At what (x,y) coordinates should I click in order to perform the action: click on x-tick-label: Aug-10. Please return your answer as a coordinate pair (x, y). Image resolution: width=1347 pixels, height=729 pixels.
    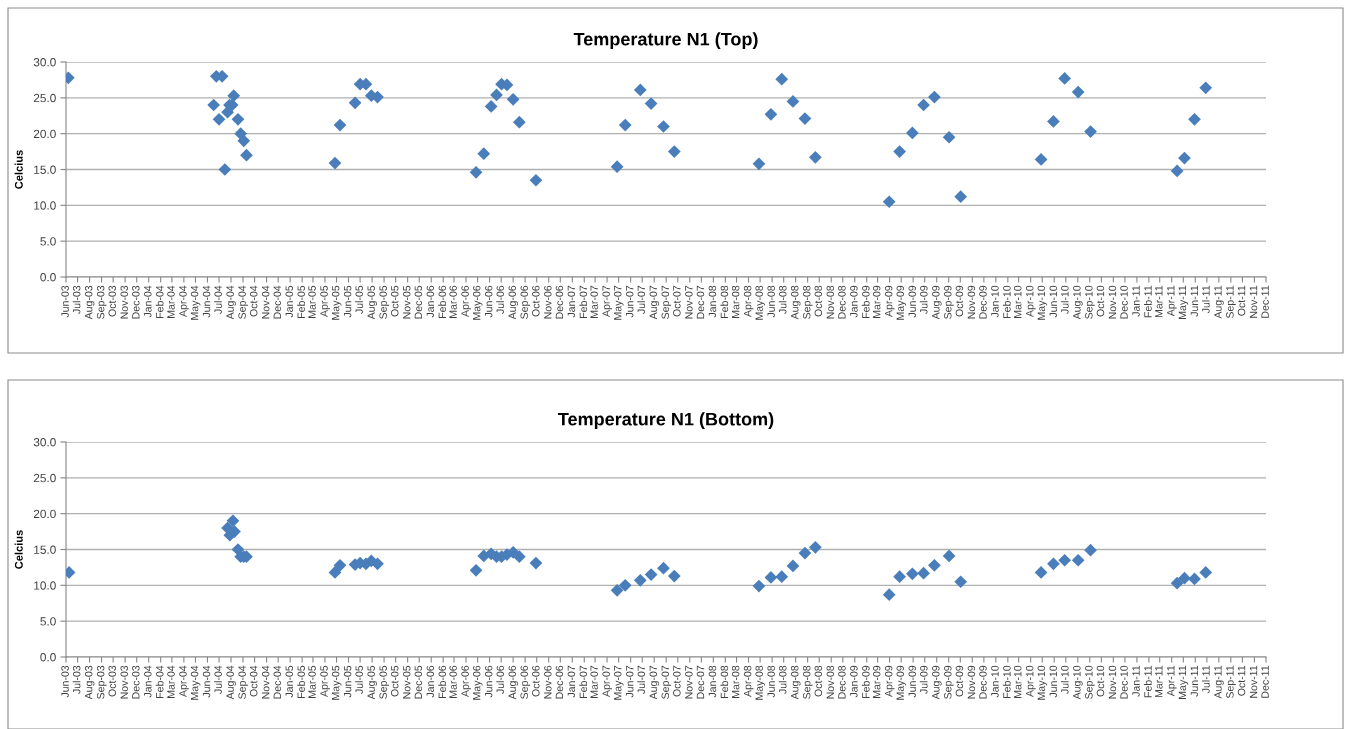
    Looking at the image, I should click on (1078, 682).